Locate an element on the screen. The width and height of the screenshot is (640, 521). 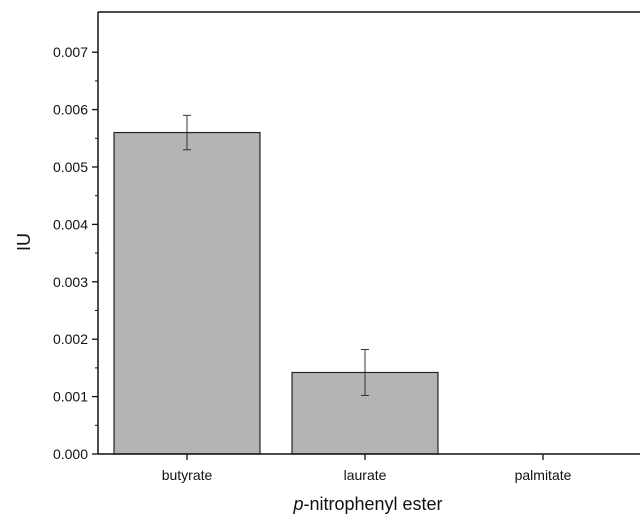
x-ticks-layer: butyrate laurate palmitate is located at coordinates (367, 468).